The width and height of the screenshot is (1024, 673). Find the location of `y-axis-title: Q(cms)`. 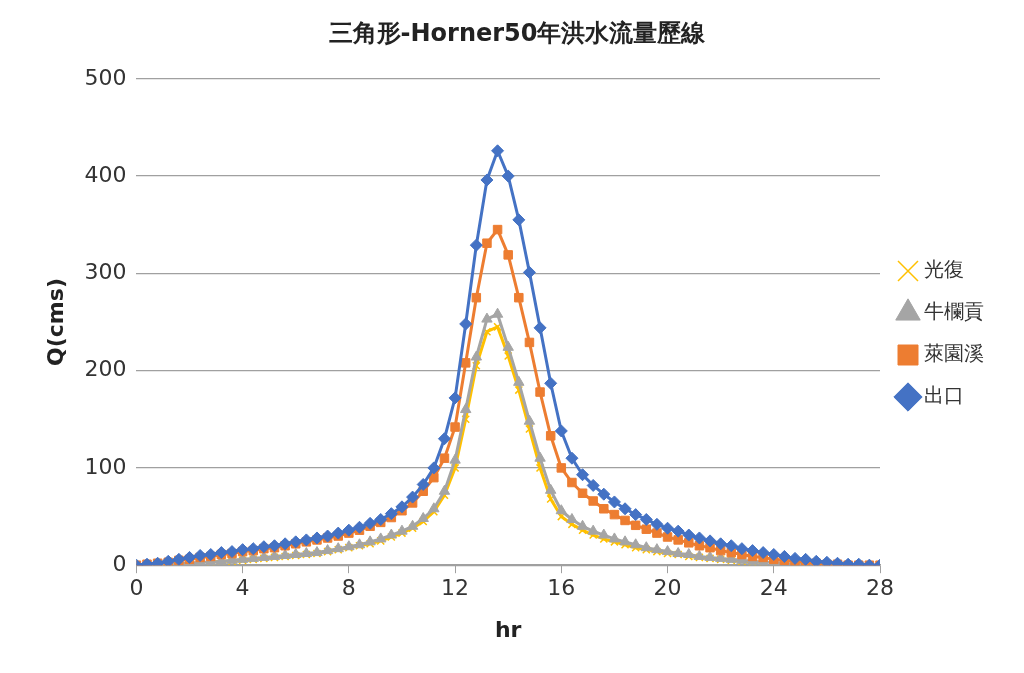

y-axis-title: Q(cms) is located at coordinates (55, 322).